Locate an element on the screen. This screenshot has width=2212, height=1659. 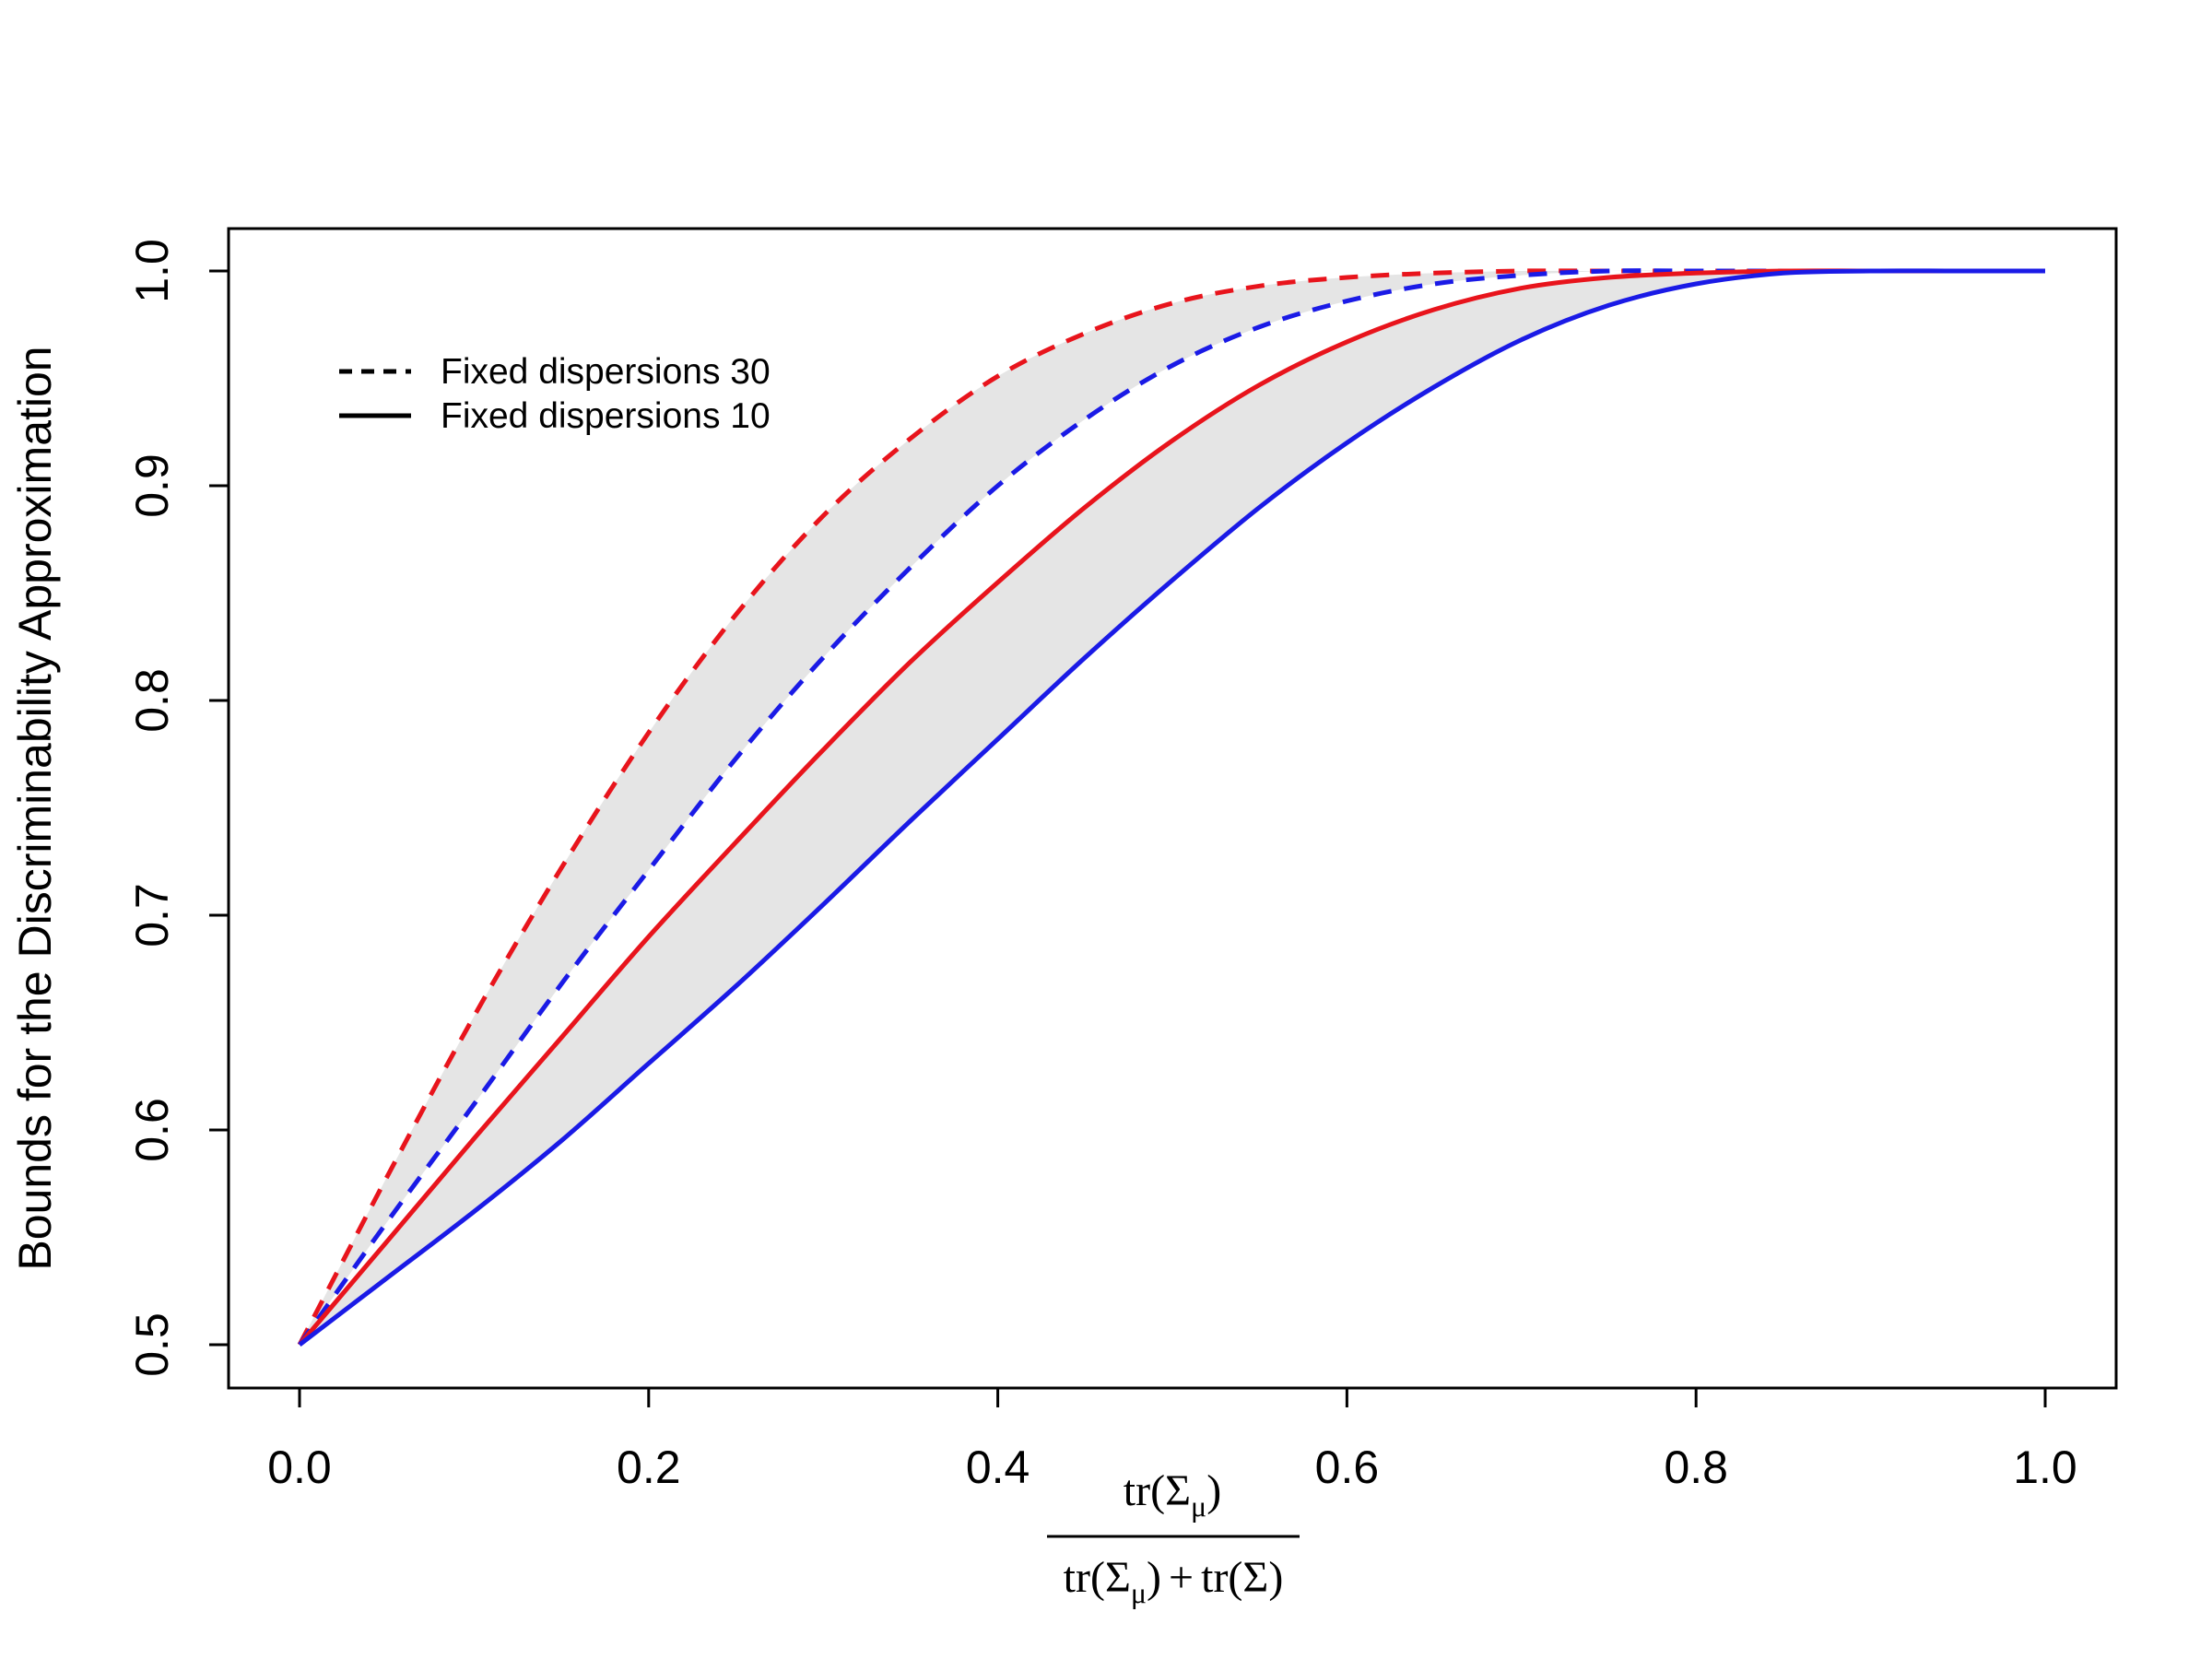
x-label-denominator: tr(Σμ) + tr(Σ) is located at coordinates (1174, 1581).